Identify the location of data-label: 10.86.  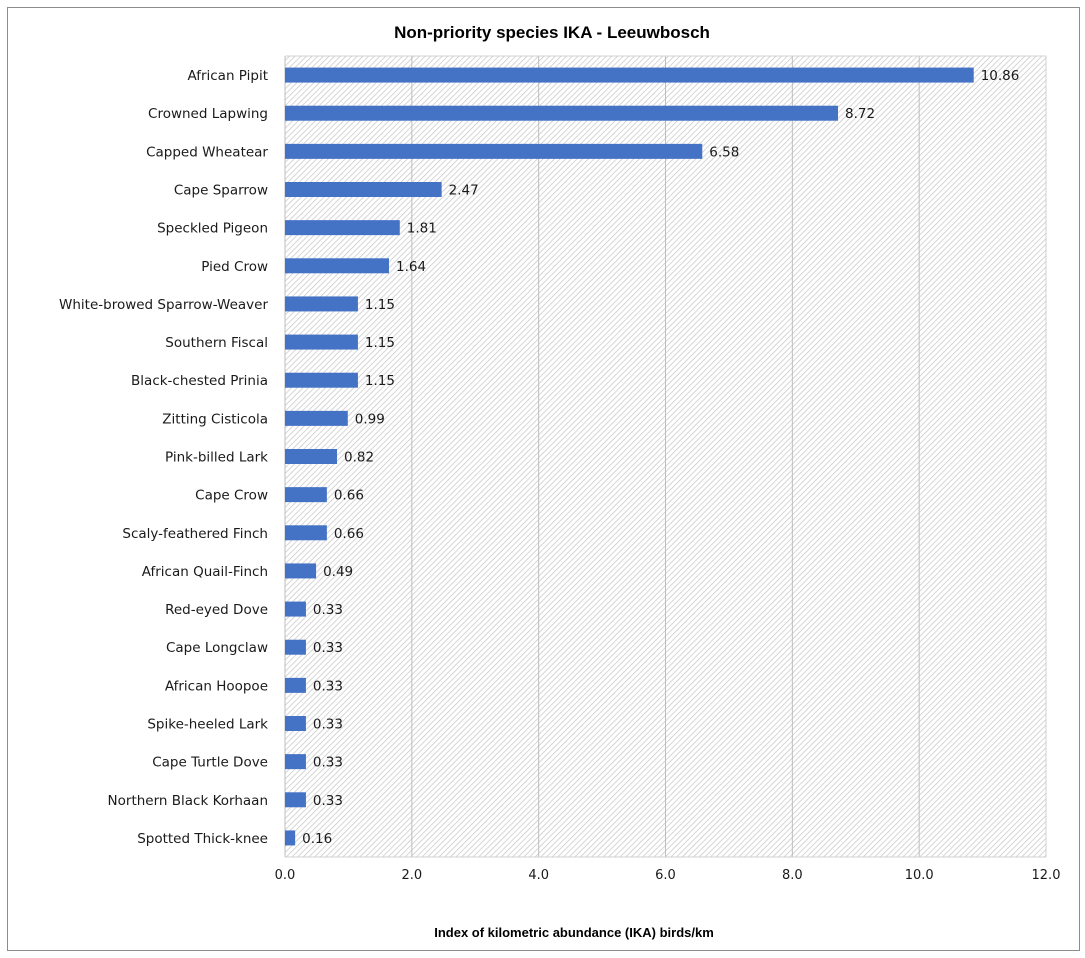
(1000, 76).